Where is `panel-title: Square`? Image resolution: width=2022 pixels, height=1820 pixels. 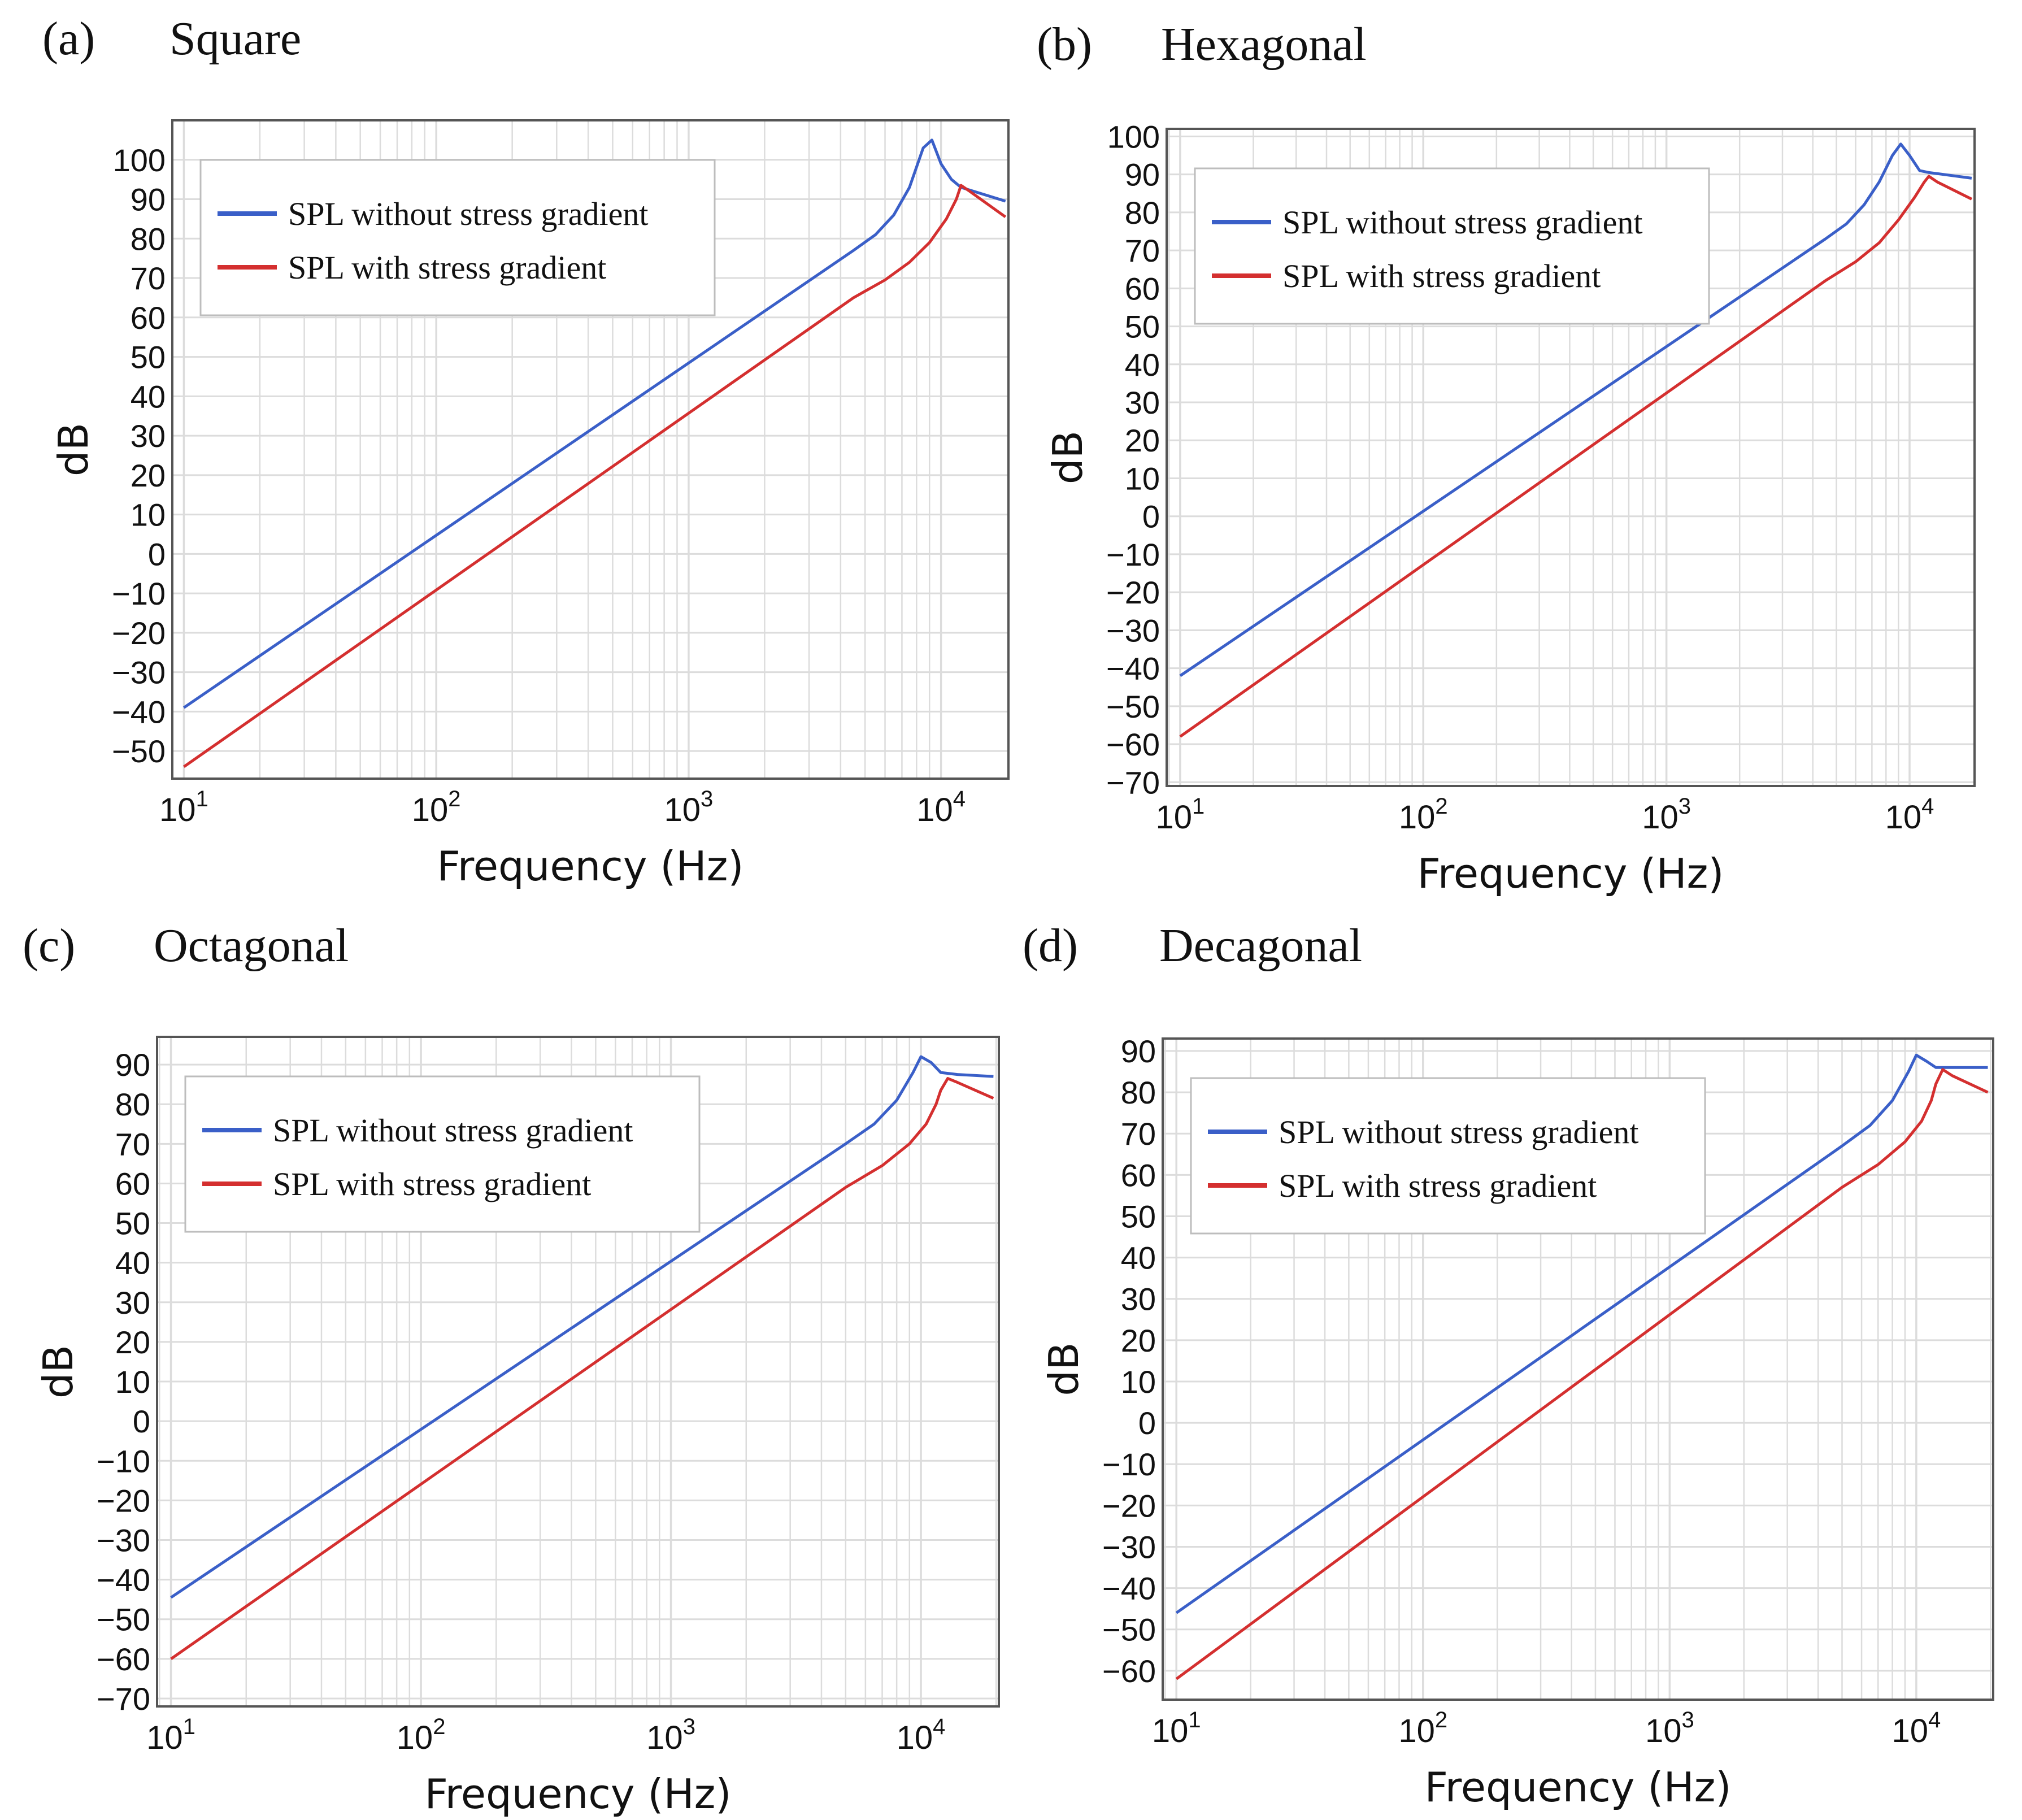 panel-title: Square is located at coordinates (236, 38).